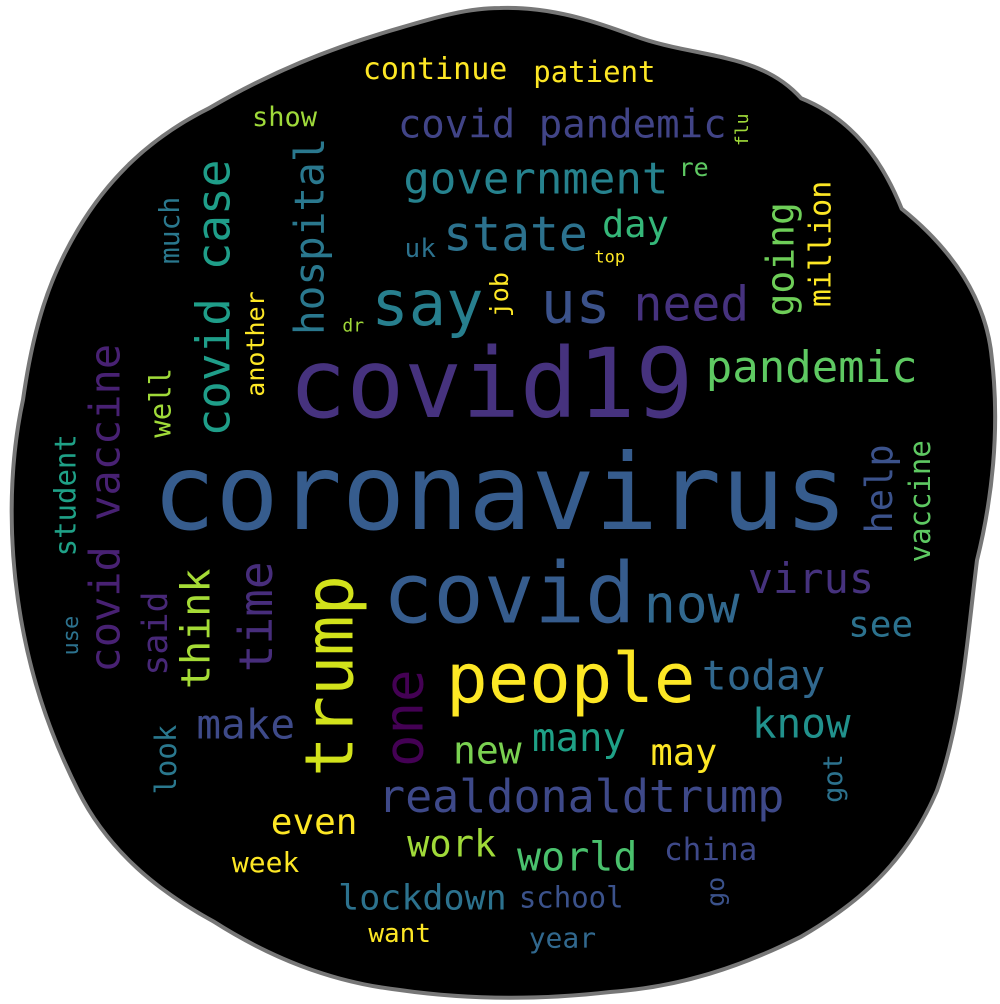 Image resolution: width=1000 pixels, height=1004 pixels. What do you see at coordinates (105, 508) in the screenshot?
I see `cloud-word: covid vaccine` at bounding box center [105, 508].